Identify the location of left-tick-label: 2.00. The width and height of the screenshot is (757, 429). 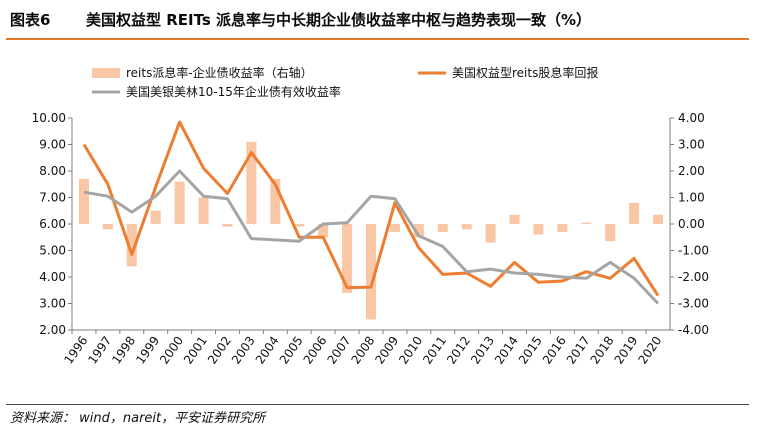
(52, 330).